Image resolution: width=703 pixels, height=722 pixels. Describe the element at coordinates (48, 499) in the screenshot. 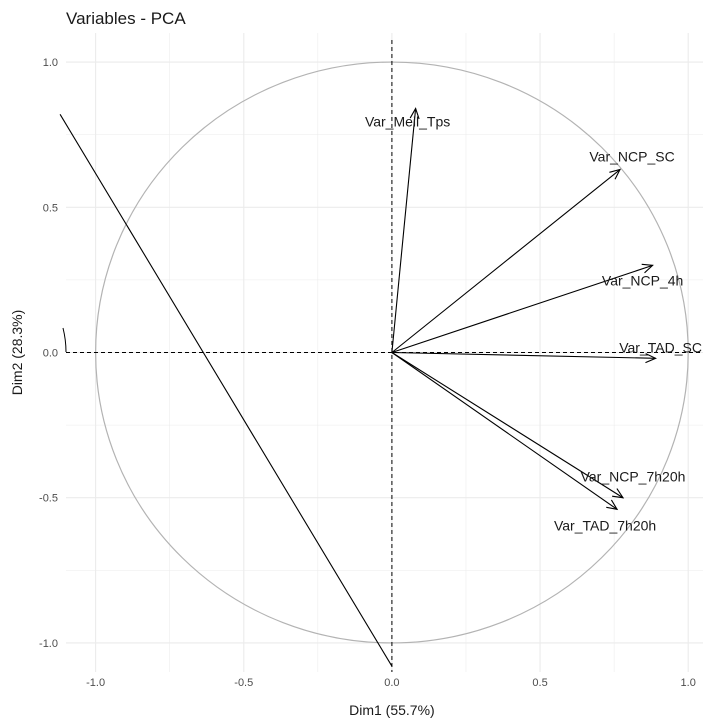

I see `y-tick-label: -0.5` at that location.